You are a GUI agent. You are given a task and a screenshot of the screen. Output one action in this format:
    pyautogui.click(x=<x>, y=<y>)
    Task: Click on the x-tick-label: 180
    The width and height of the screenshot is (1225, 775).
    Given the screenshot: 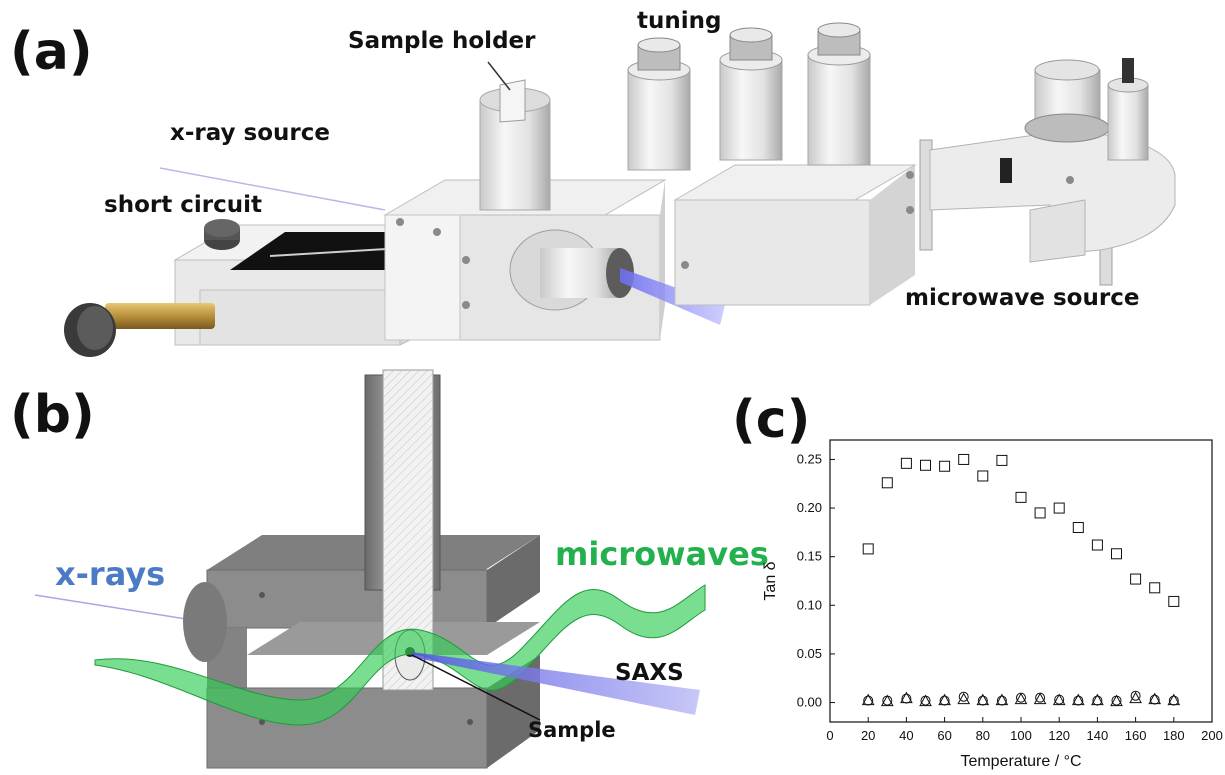 What is the action you would take?
    pyautogui.click(x=1174, y=735)
    